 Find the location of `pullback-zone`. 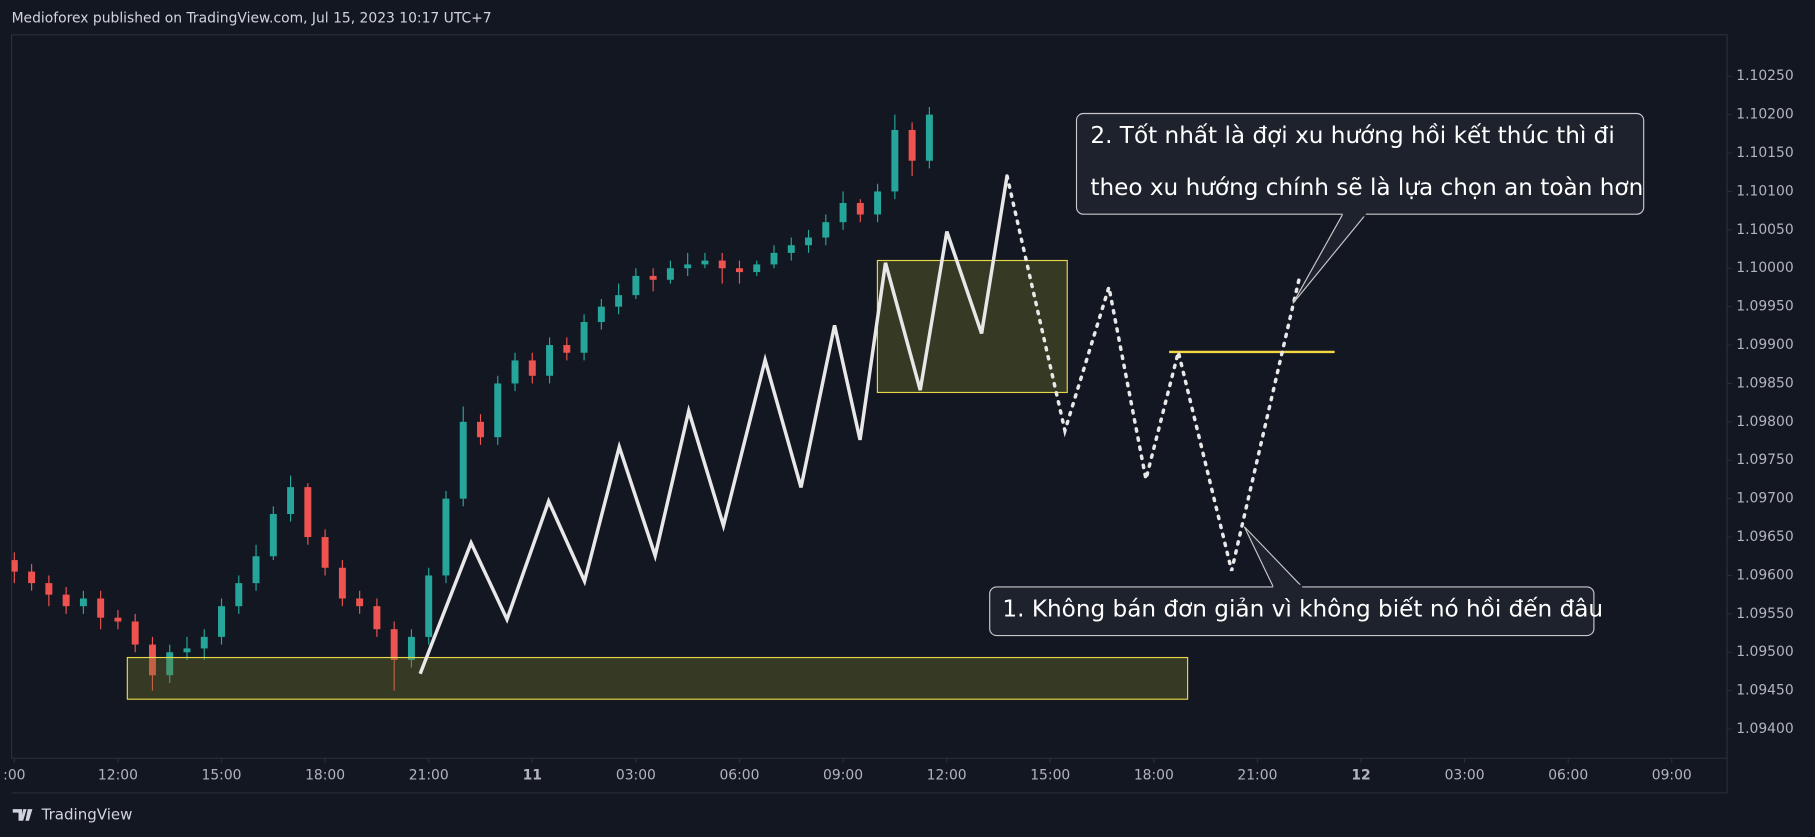

pullback-zone is located at coordinates (972, 326).